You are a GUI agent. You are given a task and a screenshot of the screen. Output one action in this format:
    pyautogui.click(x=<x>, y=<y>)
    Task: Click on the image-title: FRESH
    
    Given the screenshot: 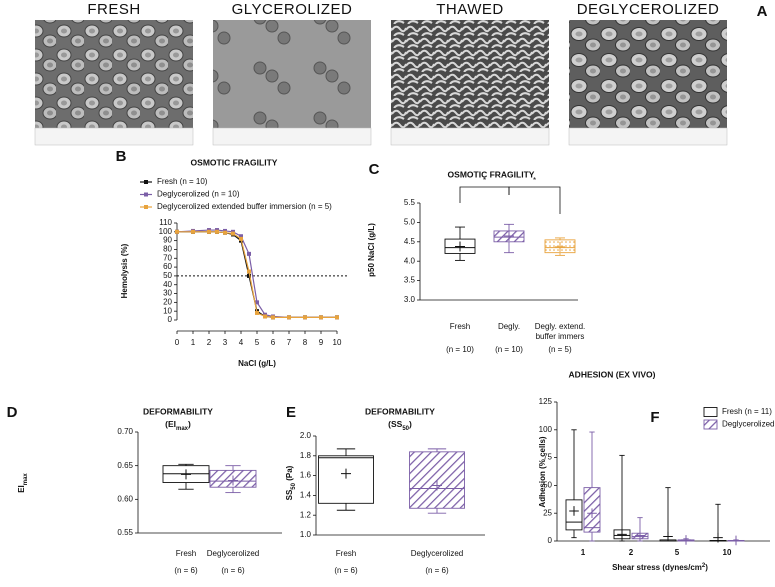 What is the action you would take?
    pyautogui.click(x=113, y=9)
    